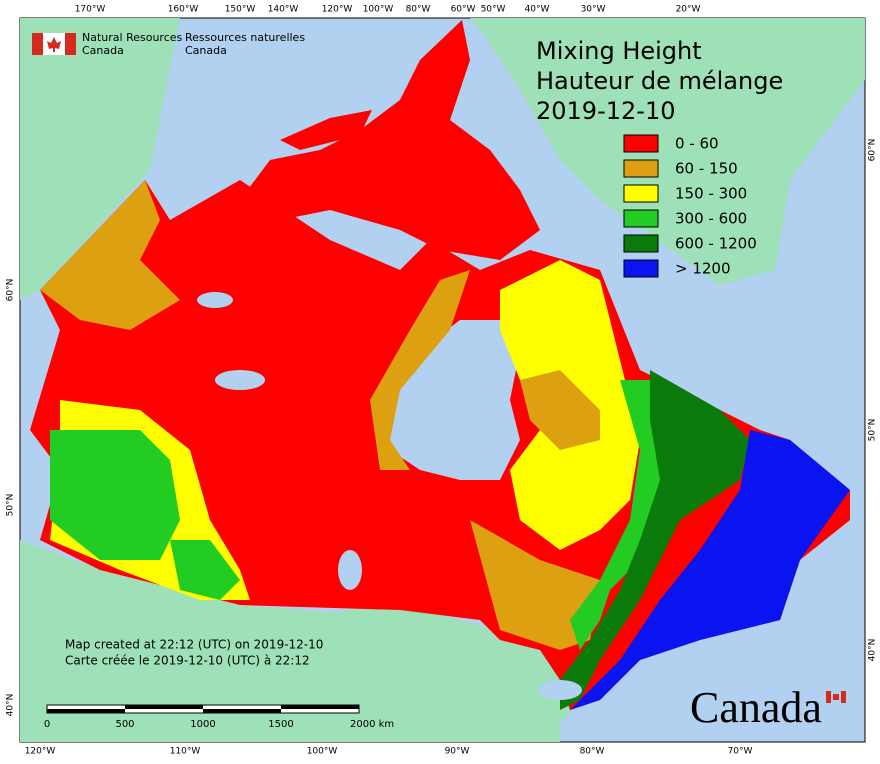 The width and height of the screenshot is (880, 764). I want to click on scale-bar, so click(203, 709).